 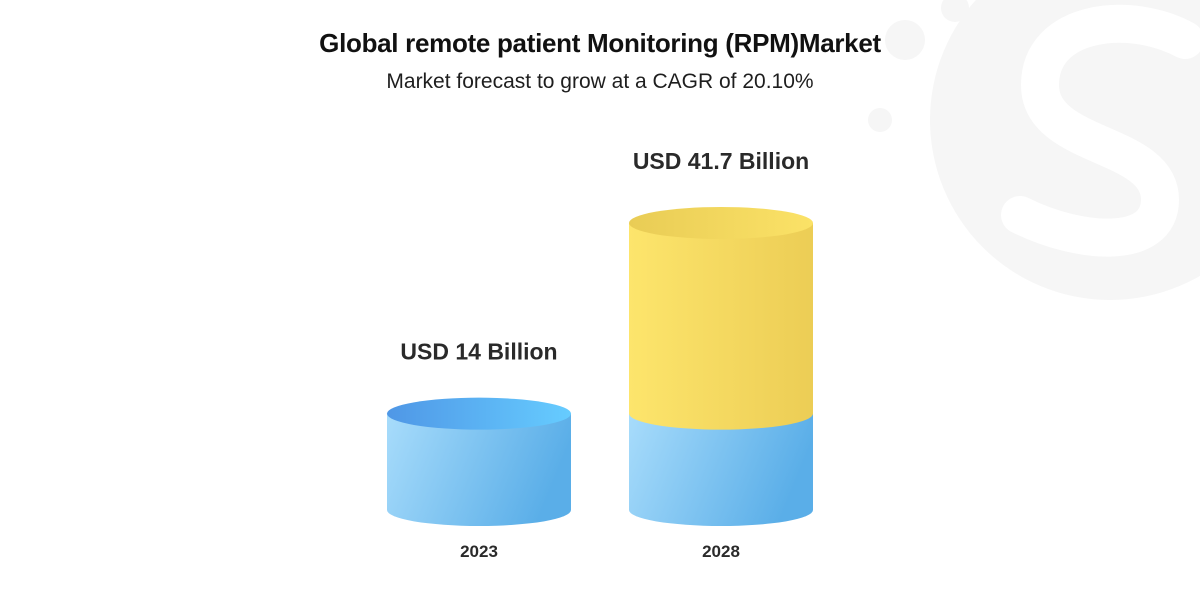 What do you see at coordinates (721, 469) in the screenshot?
I see `bar-2028-base-segment` at bounding box center [721, 469].